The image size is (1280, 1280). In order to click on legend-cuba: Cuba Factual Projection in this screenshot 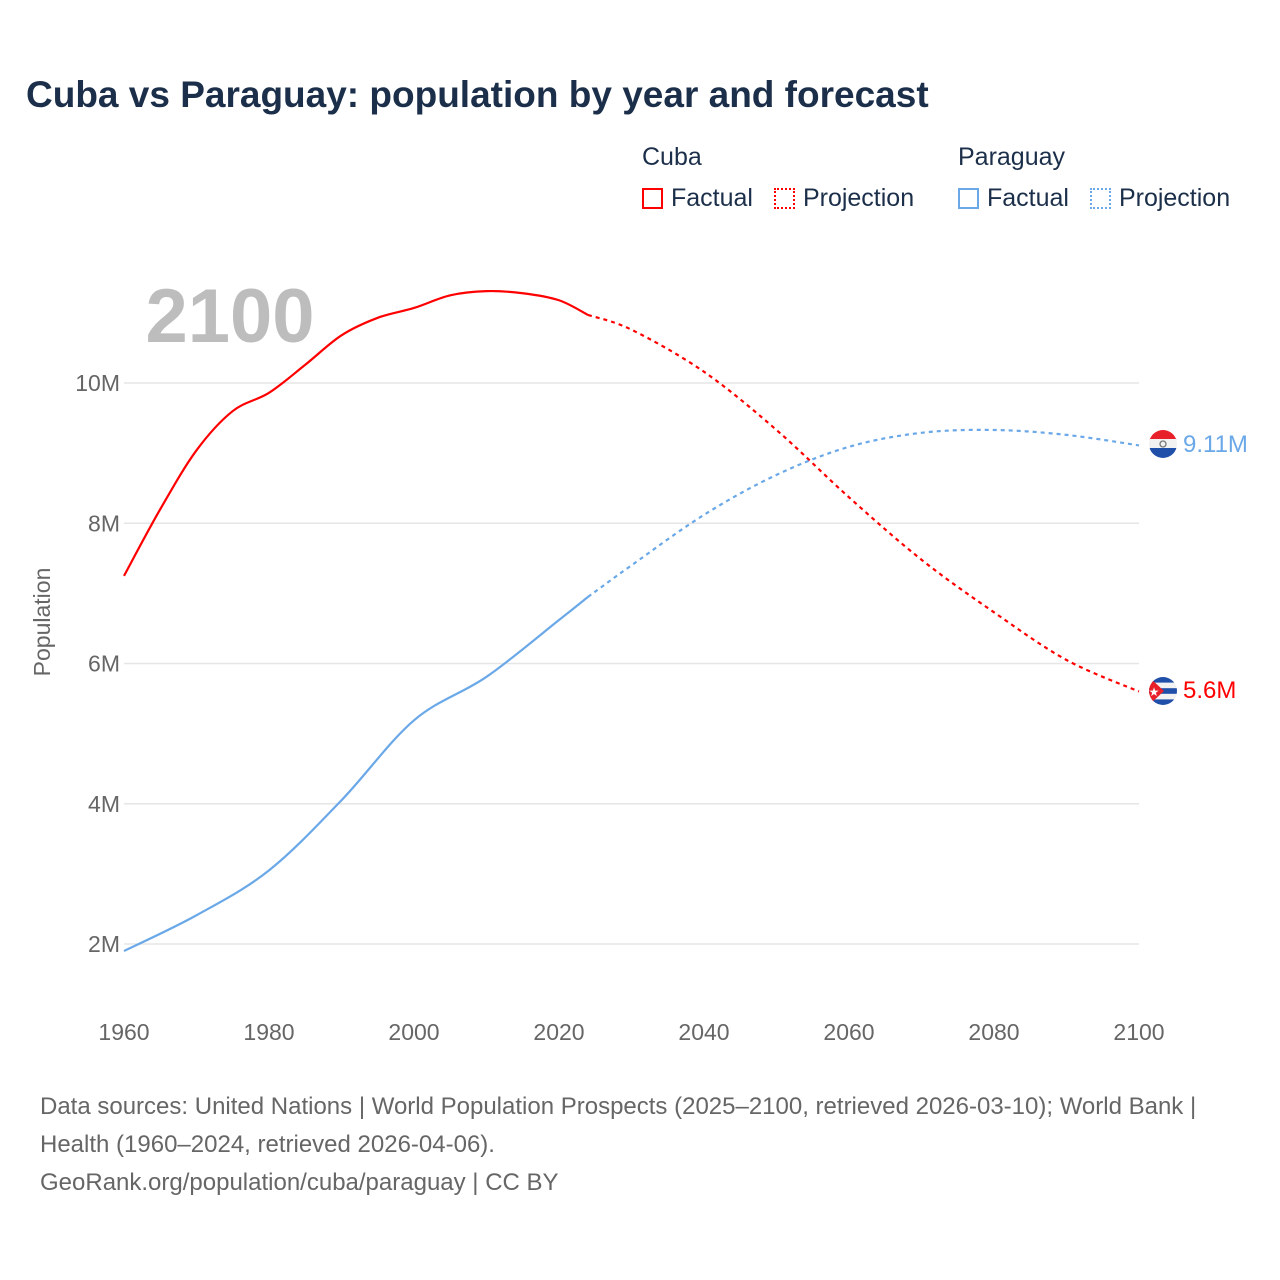, I will do `click(785, 179)`.